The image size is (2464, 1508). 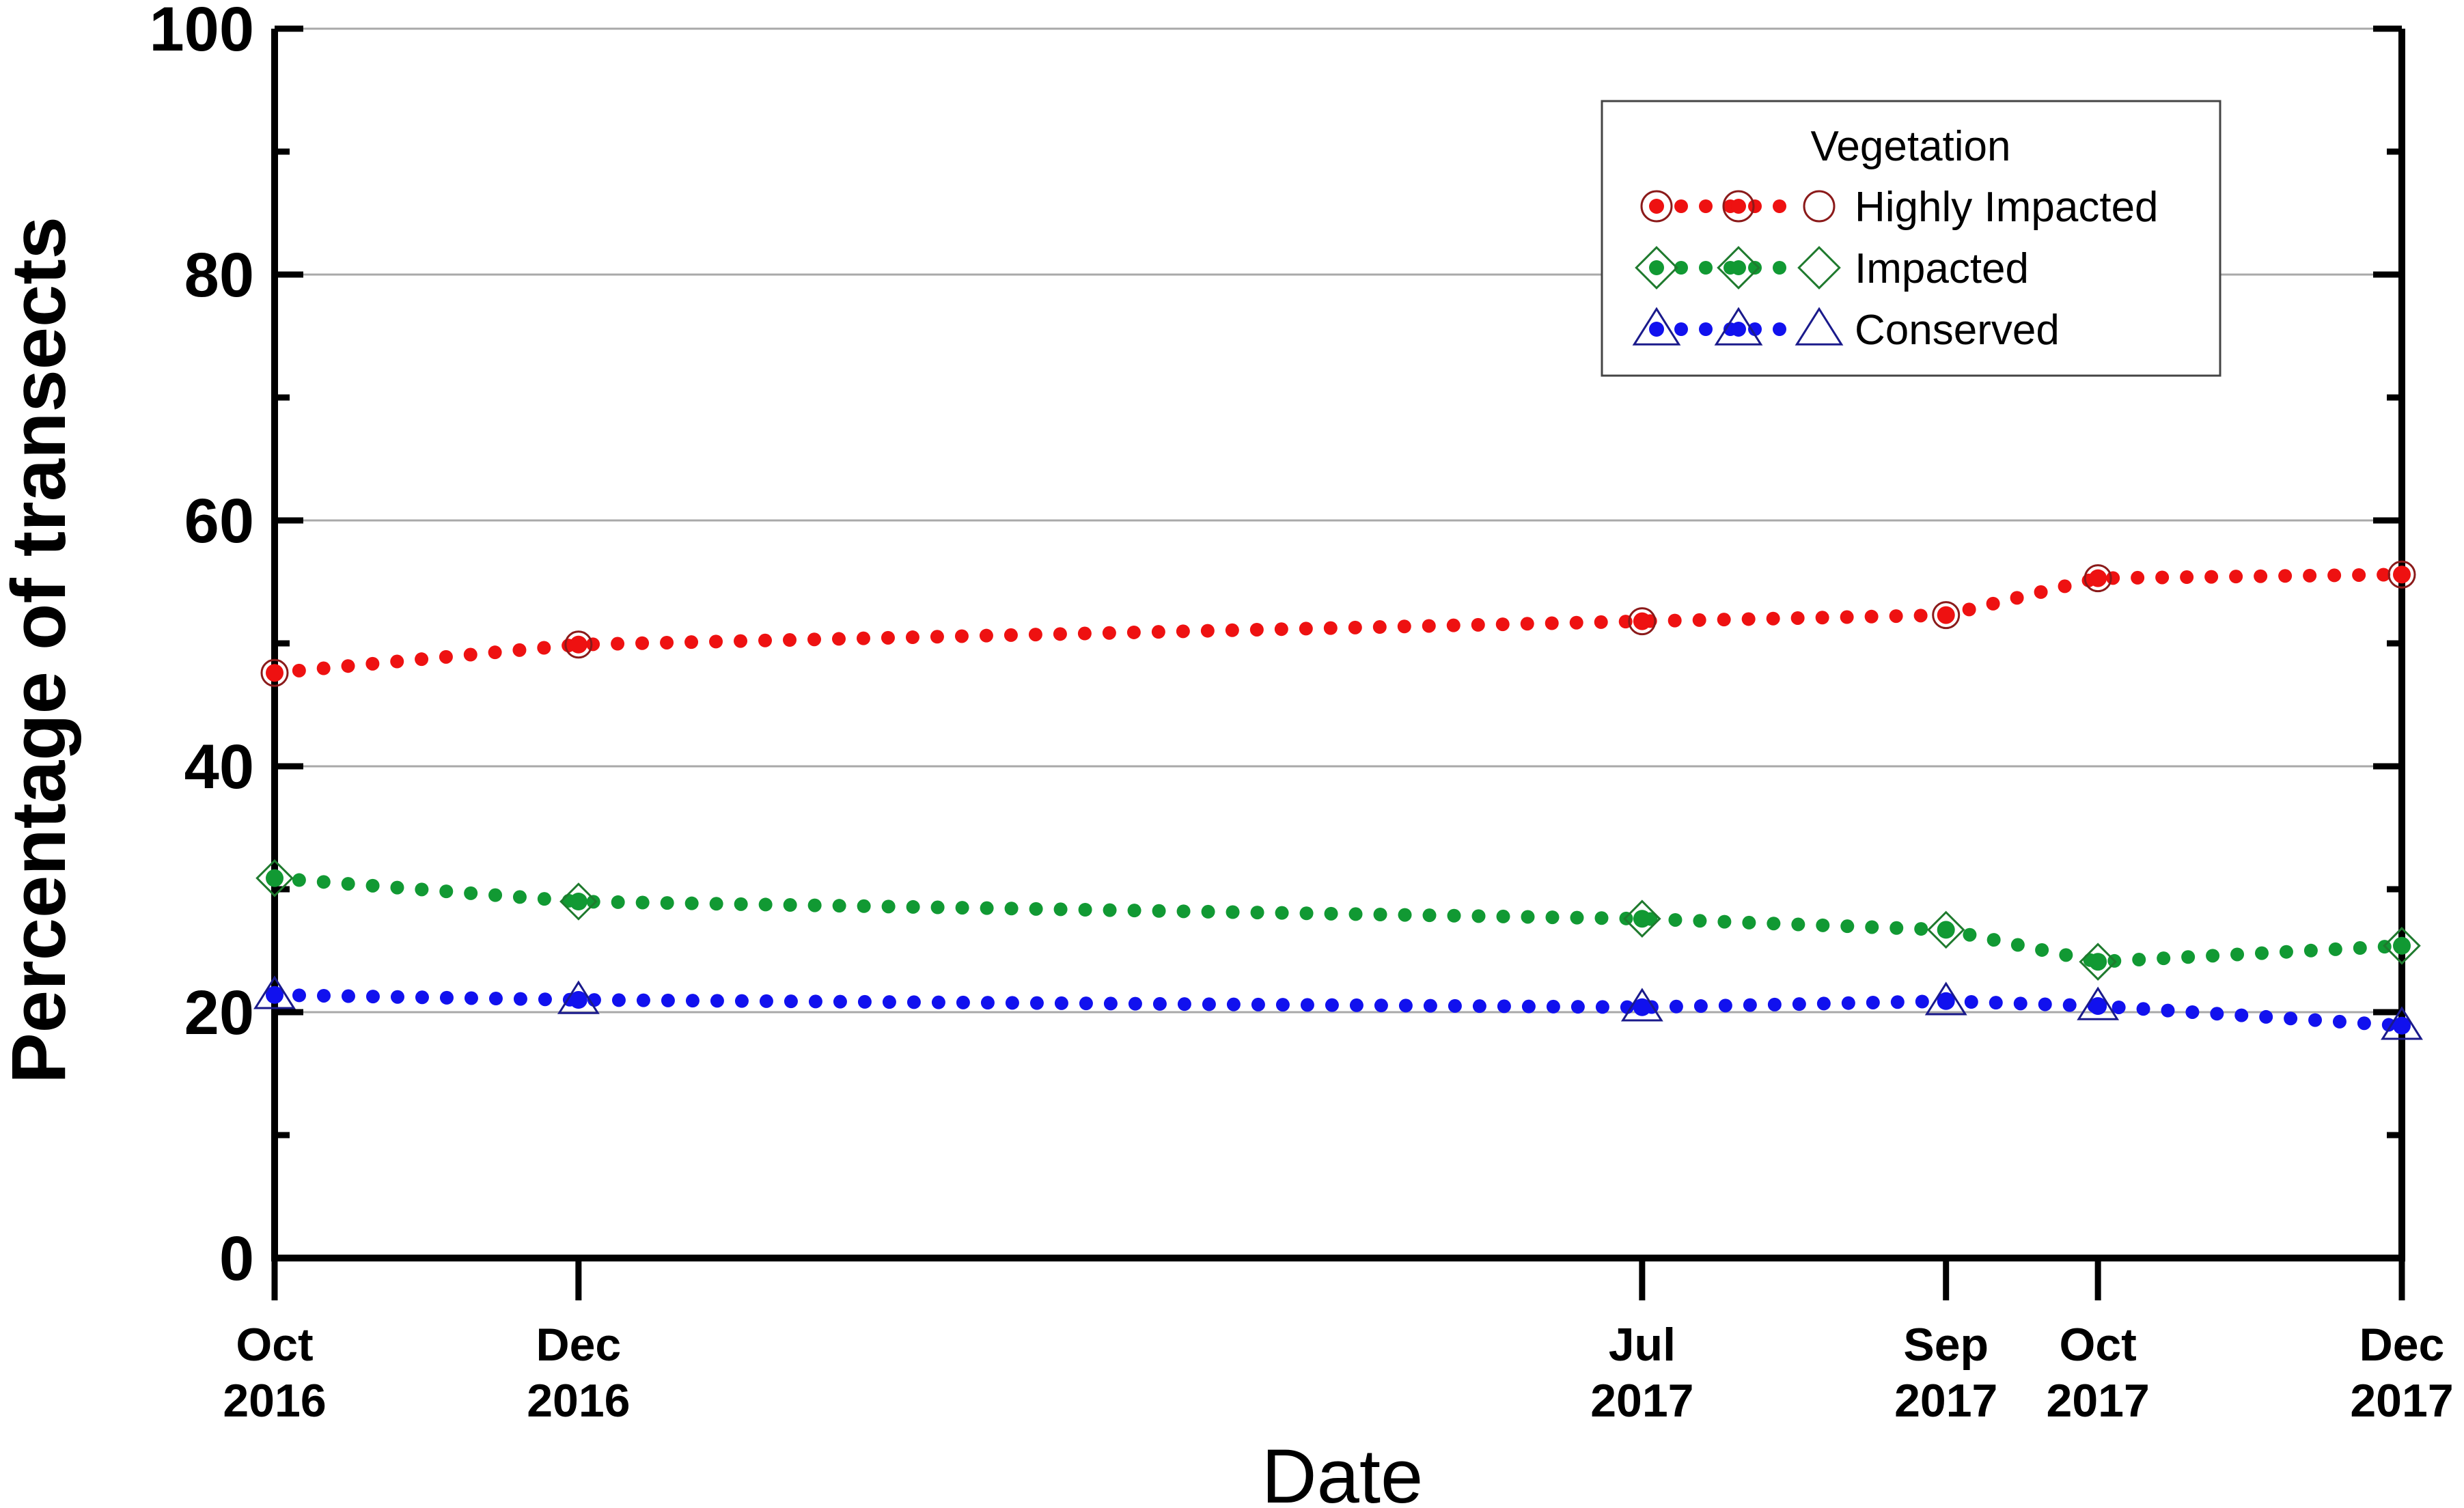 What do you see at coordinates (219, 521) in the screenshot?
I see `y-tick-label: 60` at bounding box center [219, 521].